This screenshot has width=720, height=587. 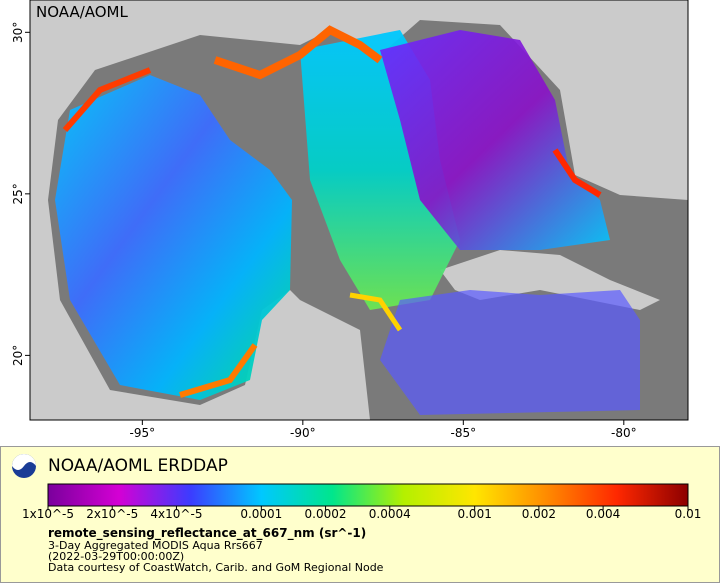 What do you see at coordinates (464, 433) in the screenshot?
I see `x-tick-label: -85°` at bounding box center [464, 433].